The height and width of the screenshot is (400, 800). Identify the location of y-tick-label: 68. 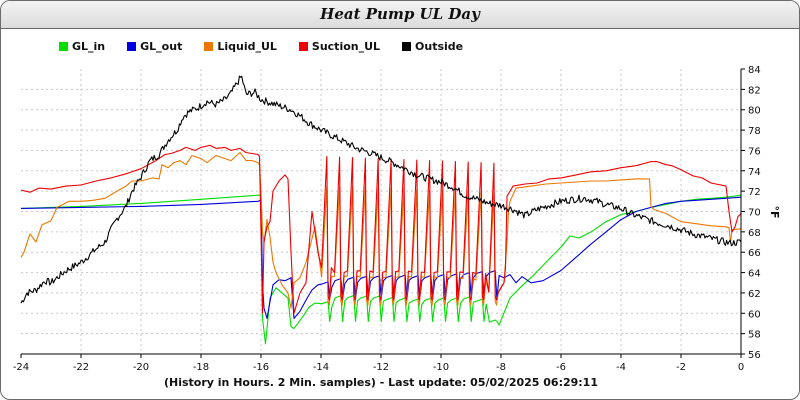
(754, 233).